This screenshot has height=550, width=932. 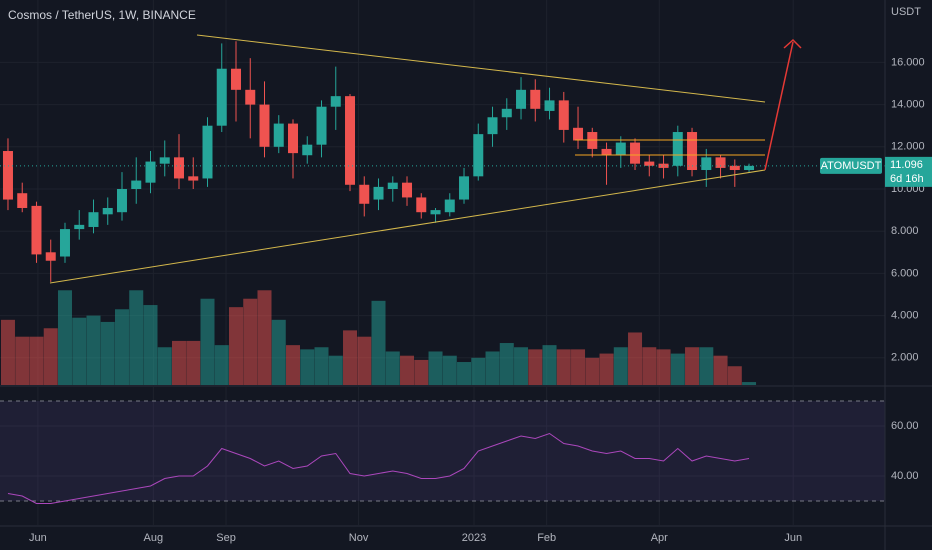 What do you see at coordinates (779, 106) in the screenshot?
I see `forecast-arrow` at bounding box center [779, 106].